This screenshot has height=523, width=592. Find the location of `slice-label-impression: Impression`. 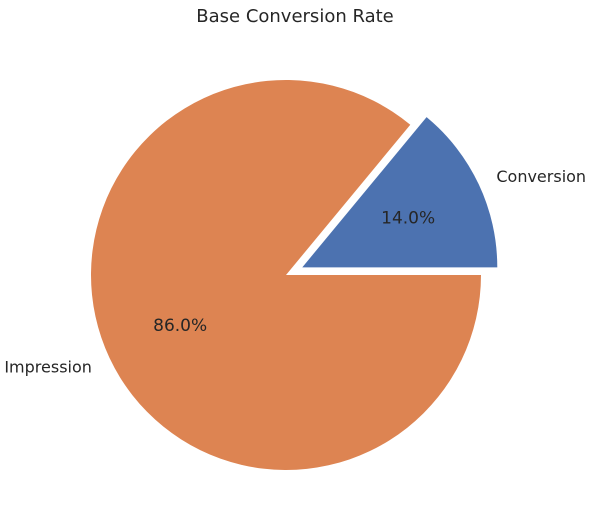

slice-label-impression: Impression is located at coordinates (48, 366).